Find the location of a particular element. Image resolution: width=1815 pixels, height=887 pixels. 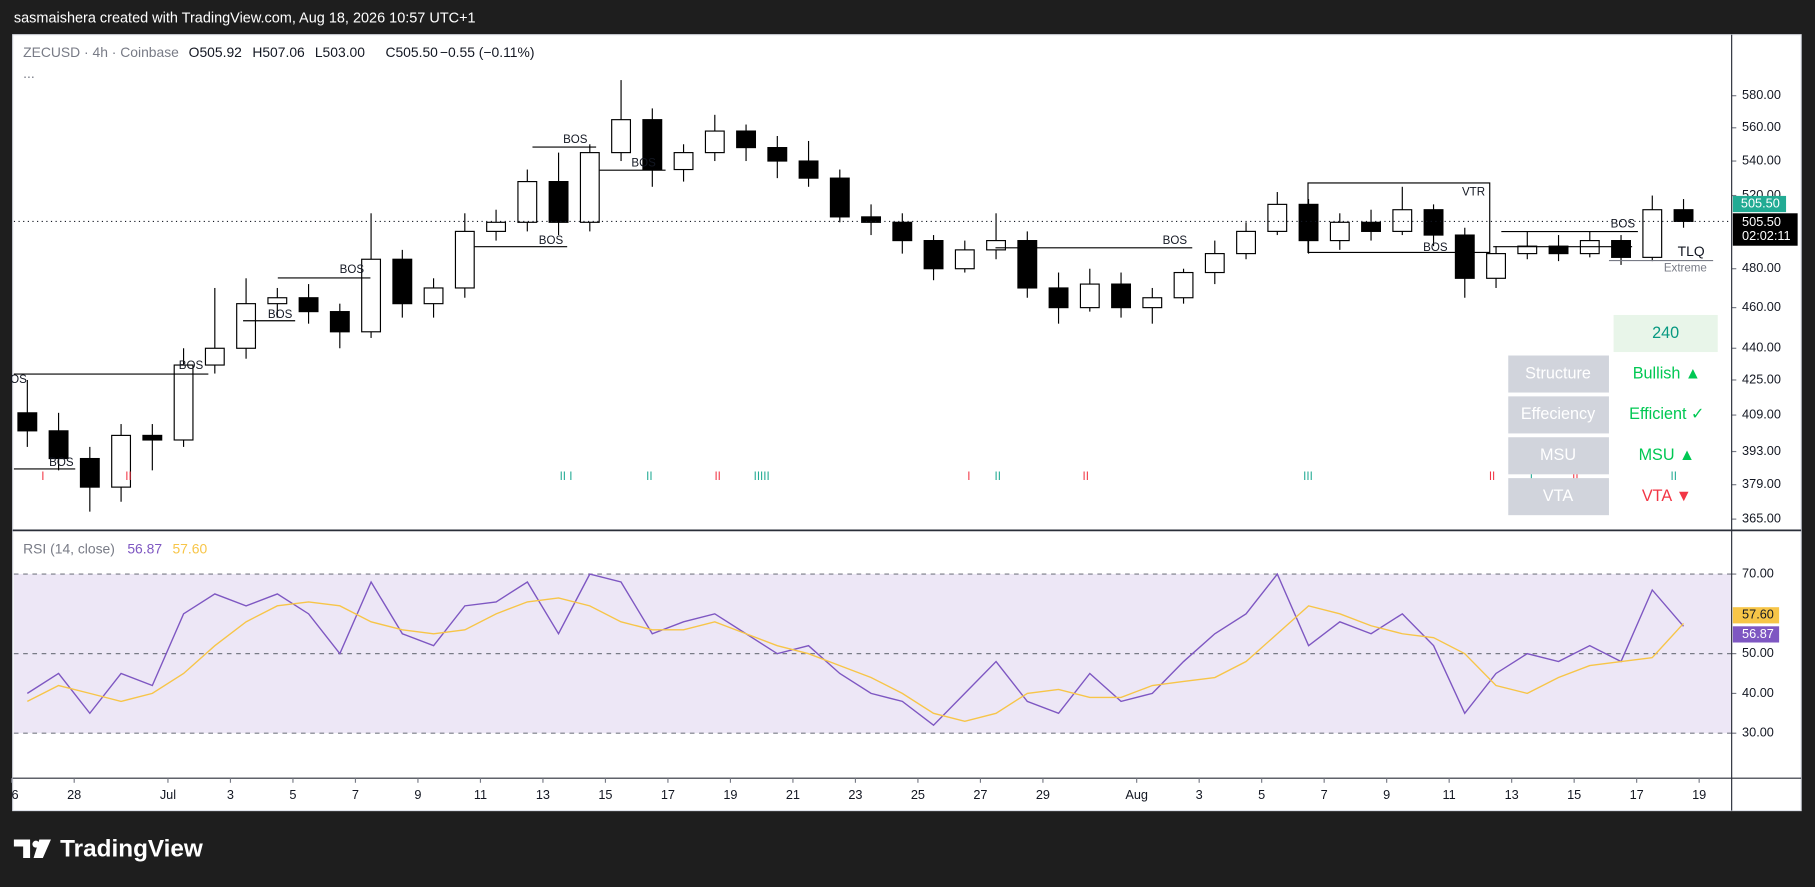

annotation: TLQ is located at coordinates (1691, 251).